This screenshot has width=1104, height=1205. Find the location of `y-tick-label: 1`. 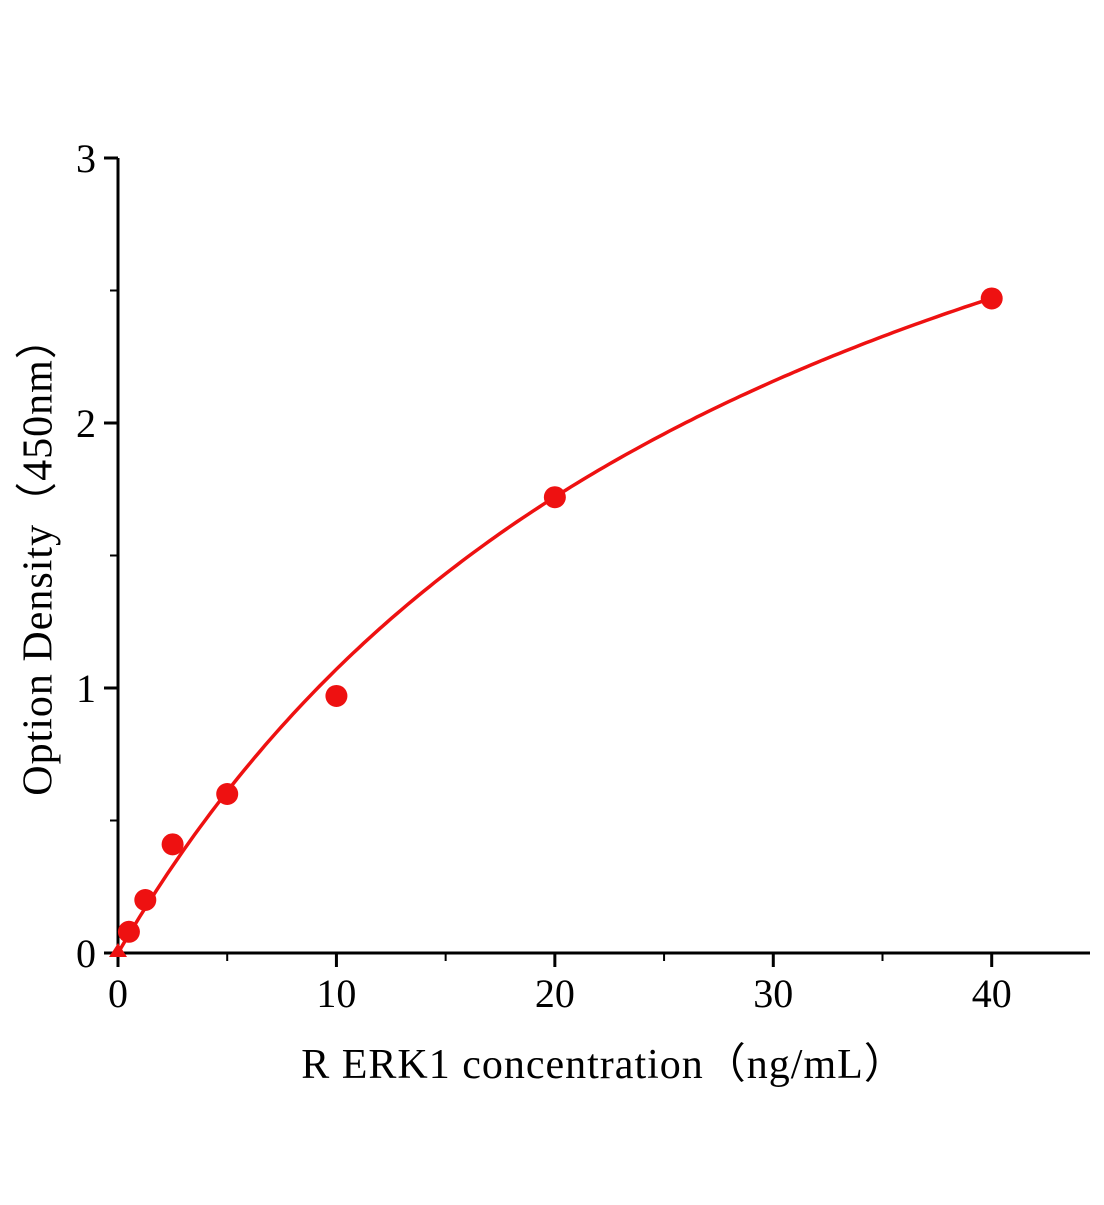

y-tick-label: 1 is located at coordinates (86, 688).